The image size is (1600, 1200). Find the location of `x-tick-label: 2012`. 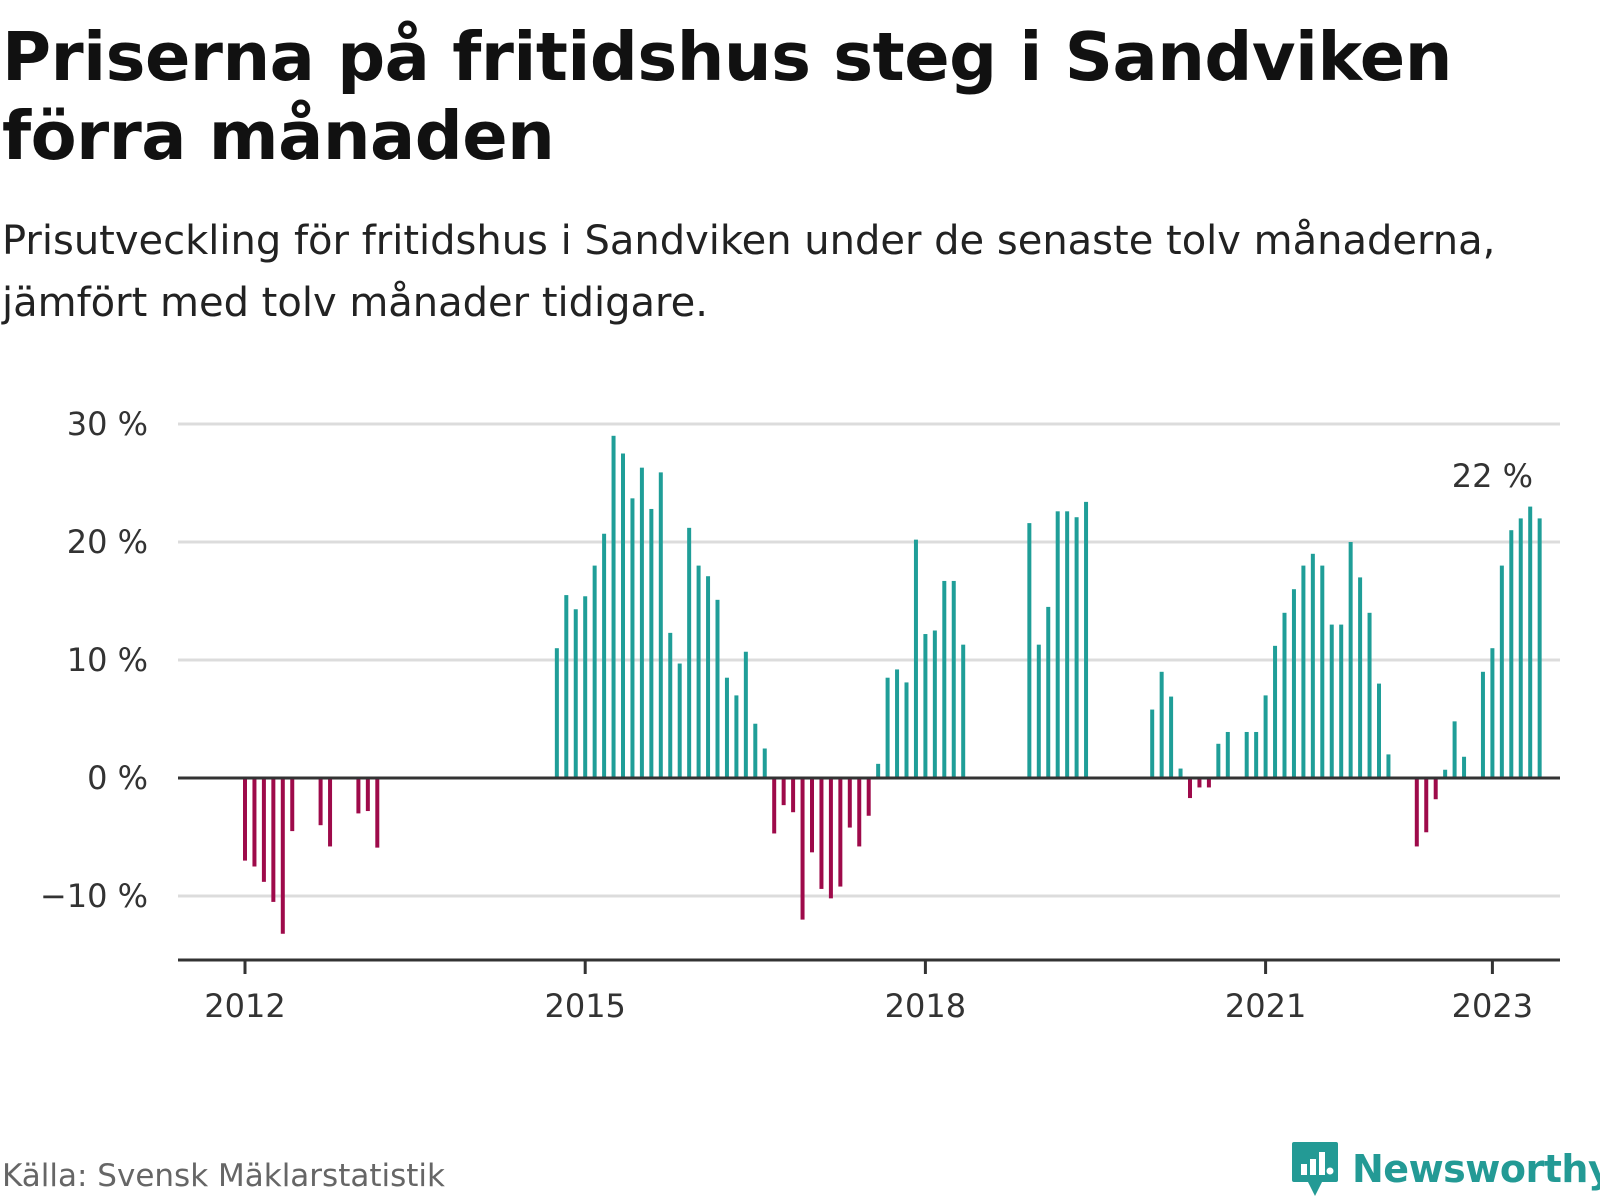

x-tick-label: 2012 is located at coordinates (244, 1003).